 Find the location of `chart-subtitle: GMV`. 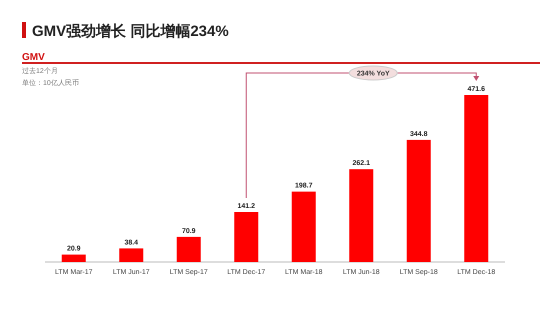

chart-subtitle: GMV is located at coordinates (34, 57).